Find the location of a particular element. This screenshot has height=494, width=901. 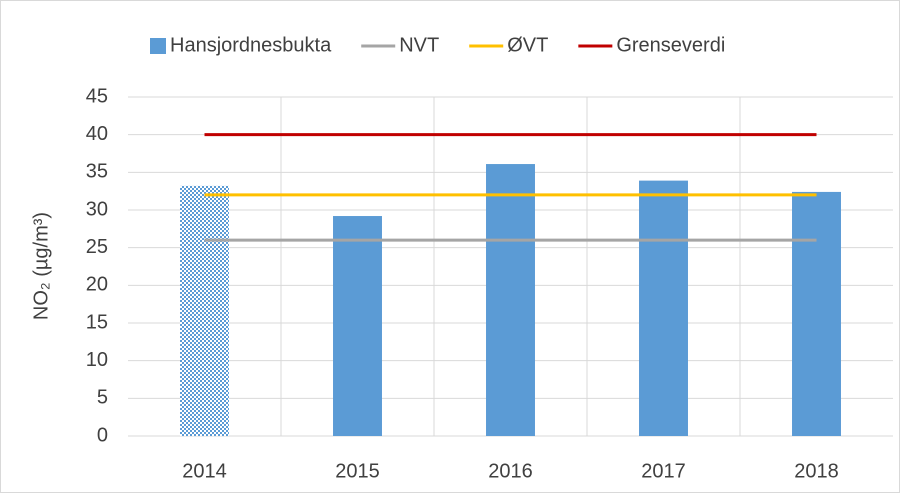

legend-swatch is located at coordinates (158, 46).